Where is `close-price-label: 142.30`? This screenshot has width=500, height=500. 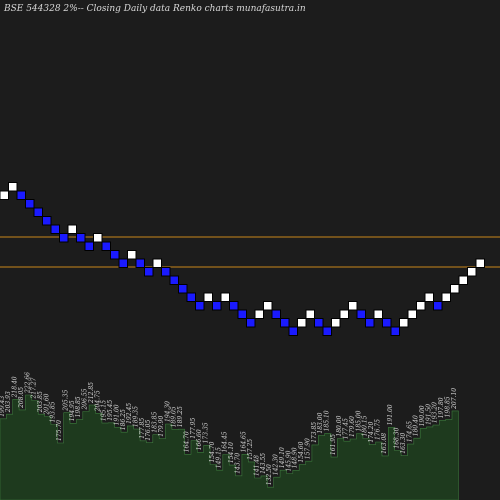
close-price-label: 142.30 is located at coordinates (276, 464).